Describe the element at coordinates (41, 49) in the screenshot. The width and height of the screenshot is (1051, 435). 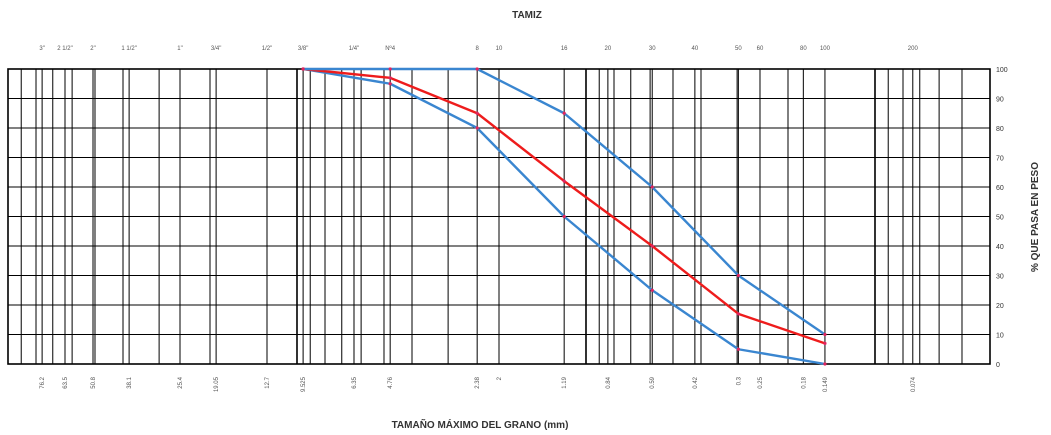
I see `sieve-tick-label: 3"` at that location.